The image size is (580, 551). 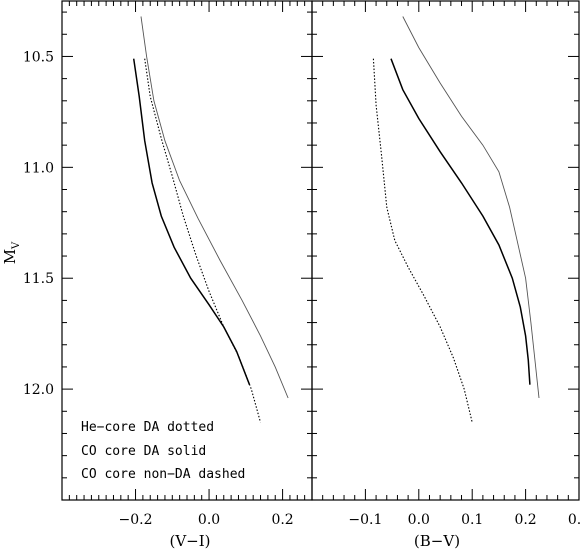 I want to click on y-tick-label: 12.0, so click(x=38, y=390).